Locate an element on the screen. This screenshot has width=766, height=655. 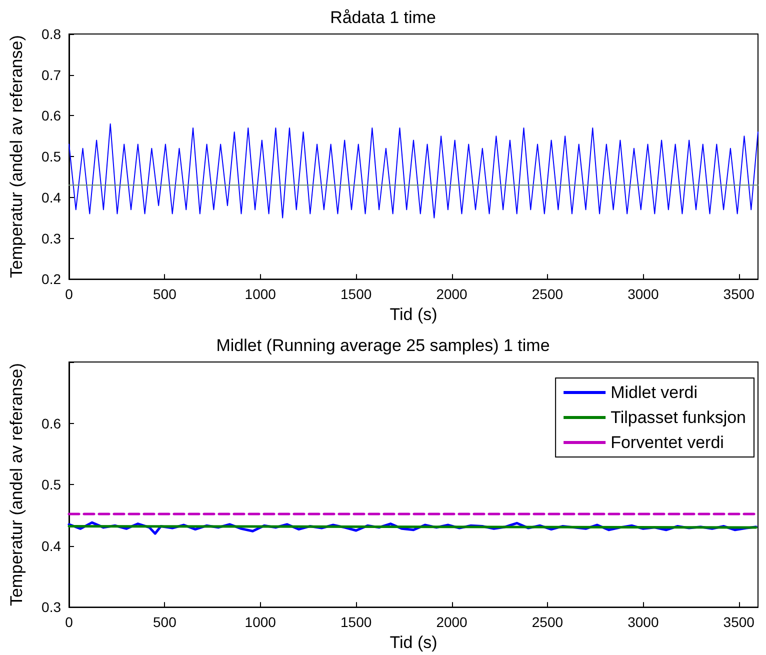
legend-label: Tilpasset funksjon is located at coordinates (678, 417).